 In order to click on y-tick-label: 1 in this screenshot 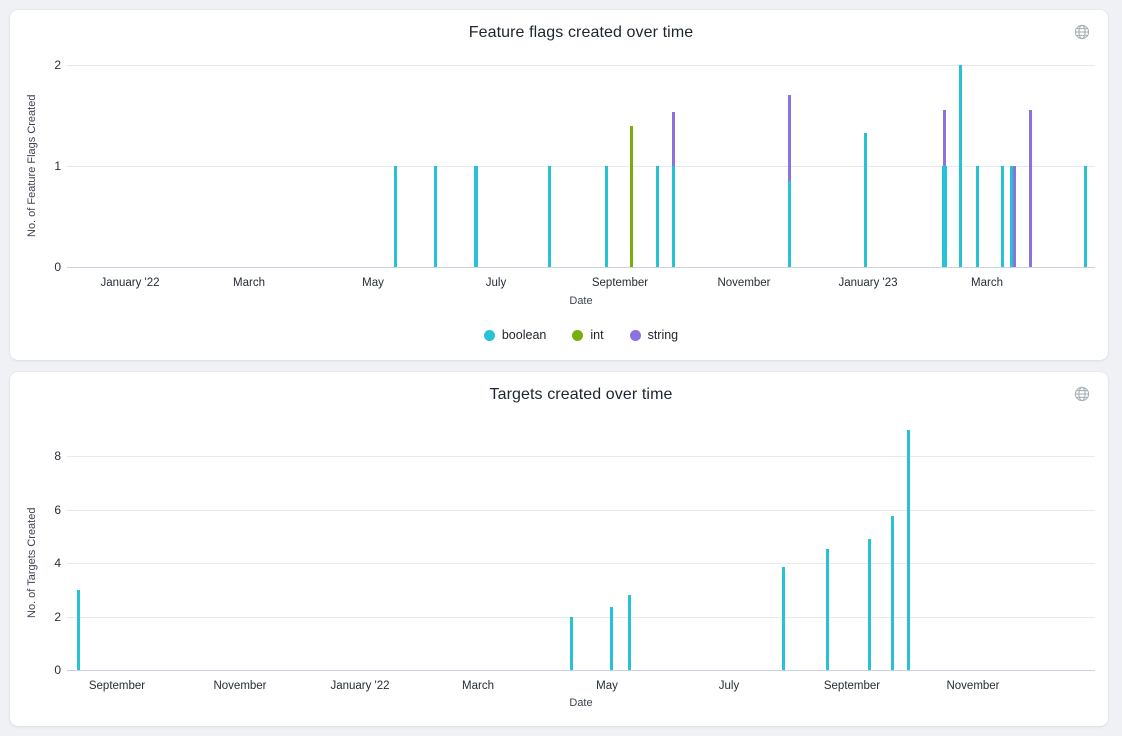, I will do `click(57, 166)`.